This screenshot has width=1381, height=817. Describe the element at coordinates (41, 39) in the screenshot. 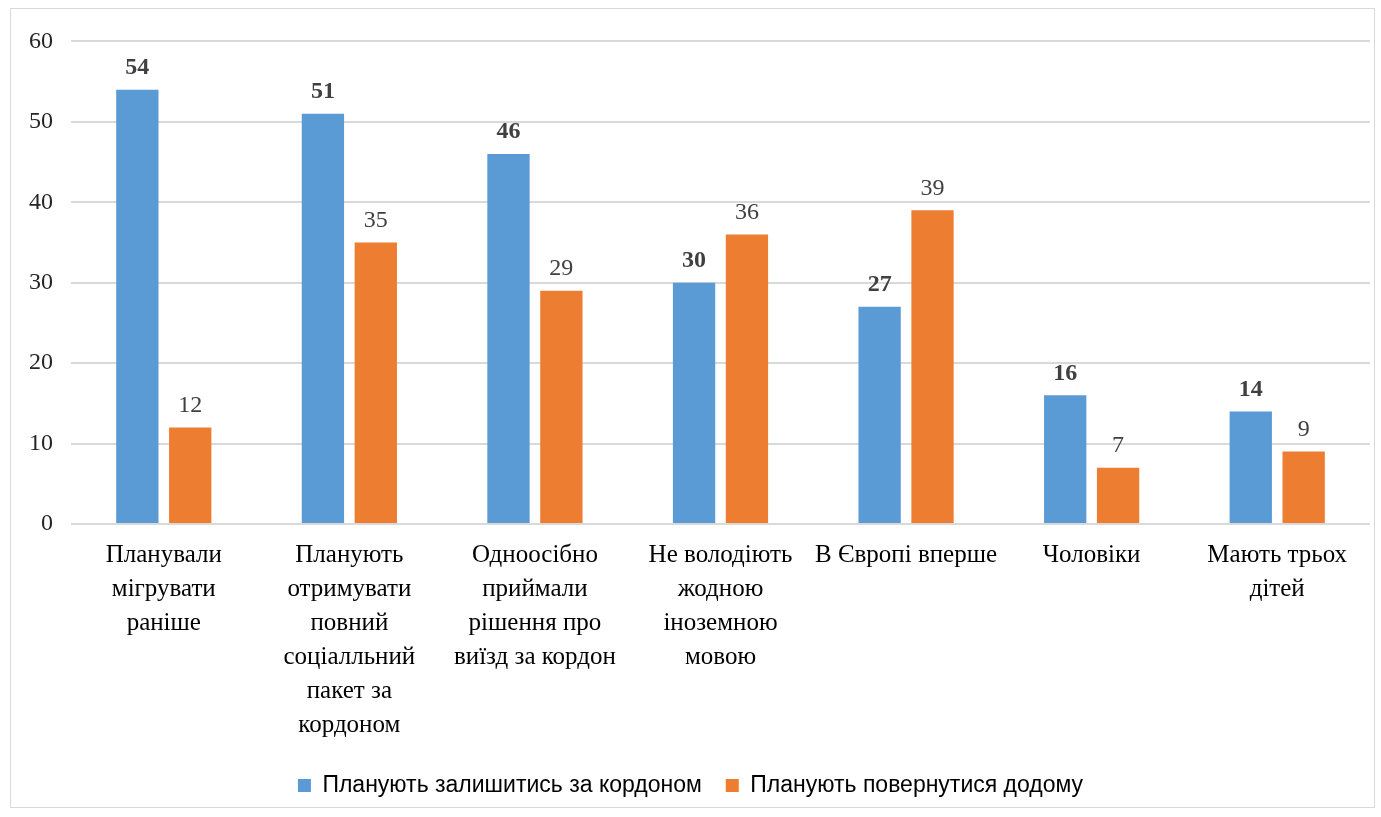

I see `y-tick-label: 60` at that location.